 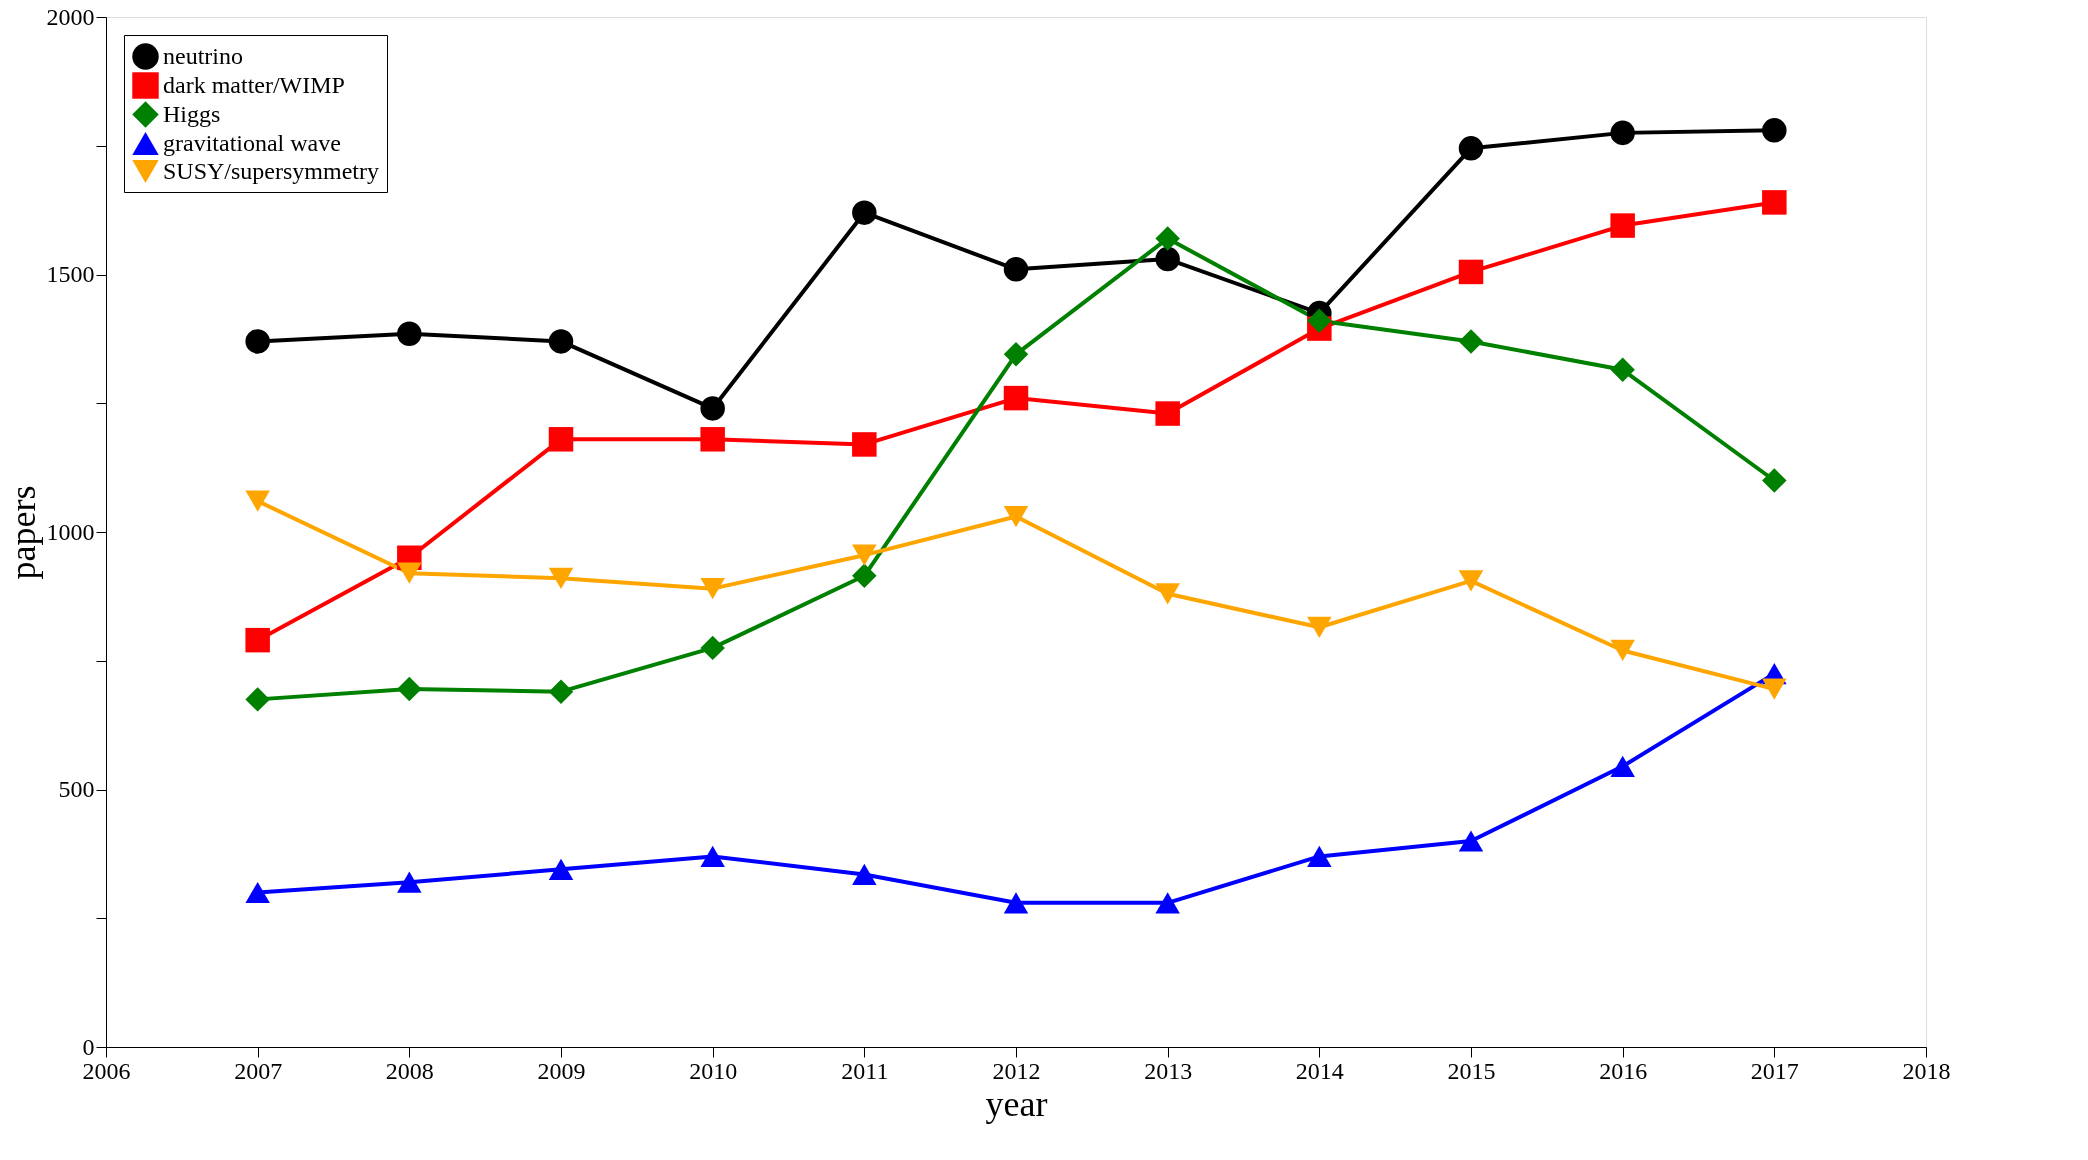 What do you see at coordinates (192, 113) in the screenshot?
I see `legend-label: Higgs` at bounding box center [192, 113].